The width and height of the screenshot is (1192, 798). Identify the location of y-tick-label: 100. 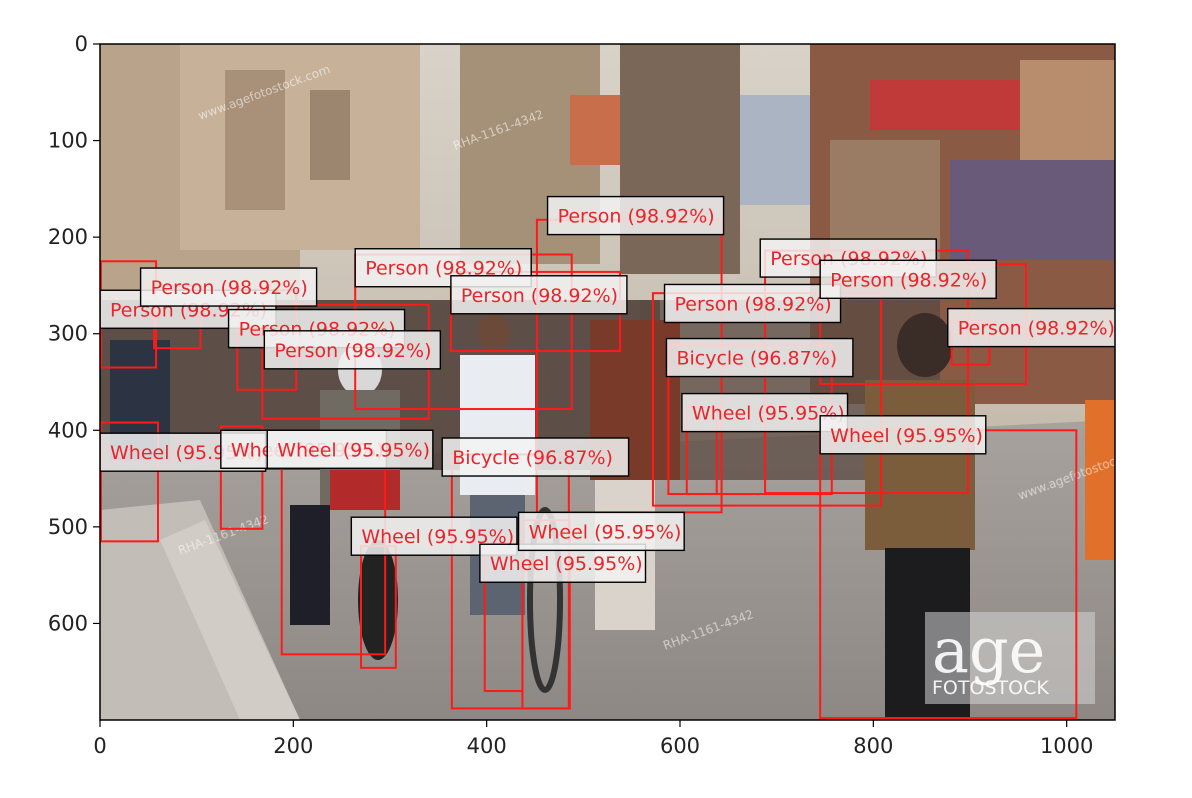
(68, 141).